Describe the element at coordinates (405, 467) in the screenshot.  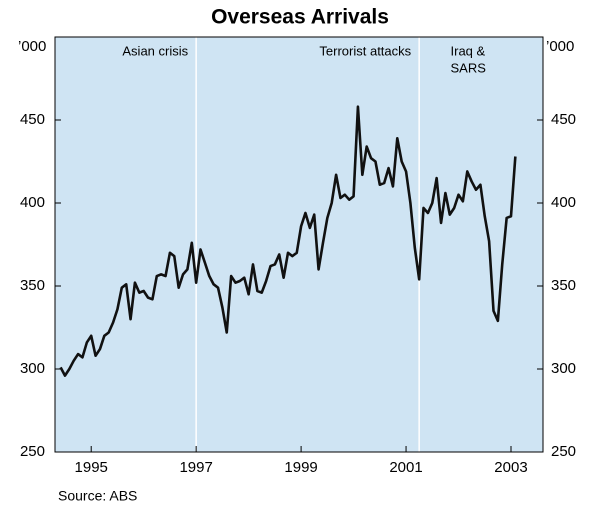
I see `x-tick-label: 2001` at that location.